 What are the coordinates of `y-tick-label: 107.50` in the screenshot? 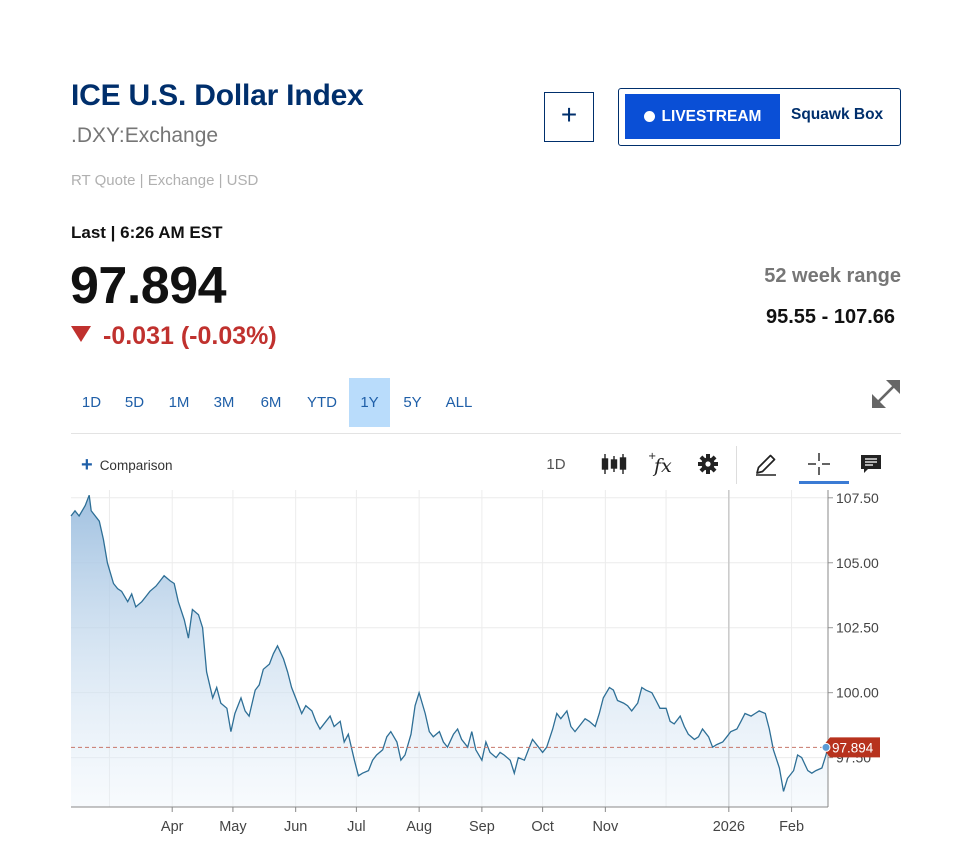 It's located at (857, 498).